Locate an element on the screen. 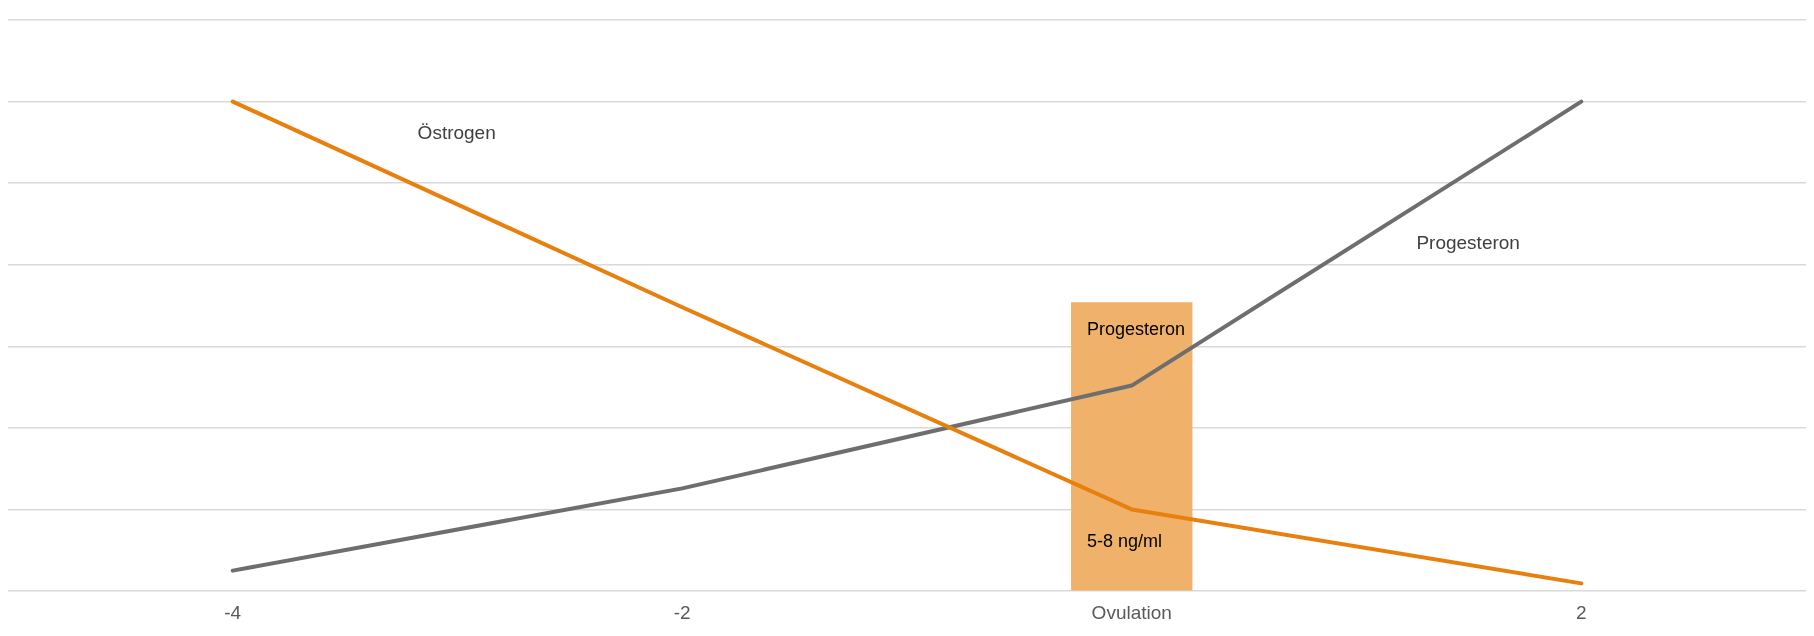 The image size is (1814, 636). annotation: Progesteron is located at coordinates (1136, 329).